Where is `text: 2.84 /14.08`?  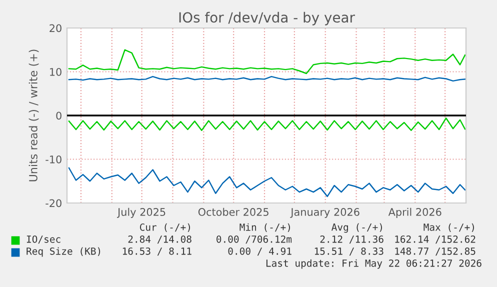
text: 2.84 /14.08 is located at coordinates (160, 239).